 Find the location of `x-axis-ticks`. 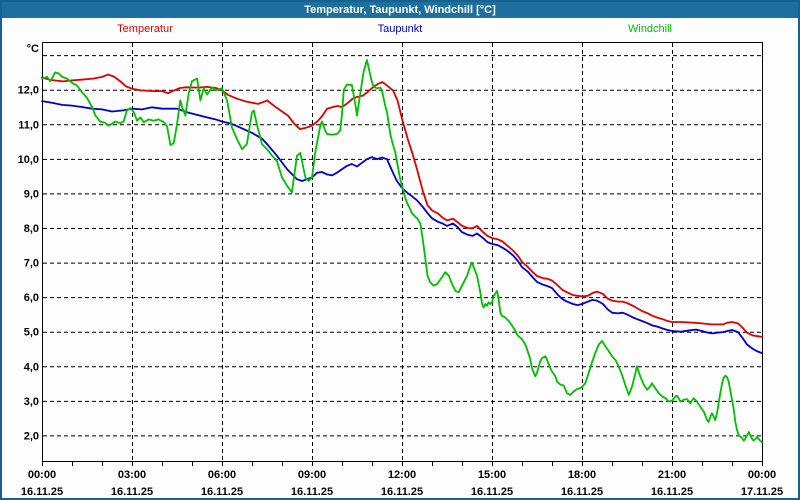

x-axis-ticks is located at coordinates (402, 464).